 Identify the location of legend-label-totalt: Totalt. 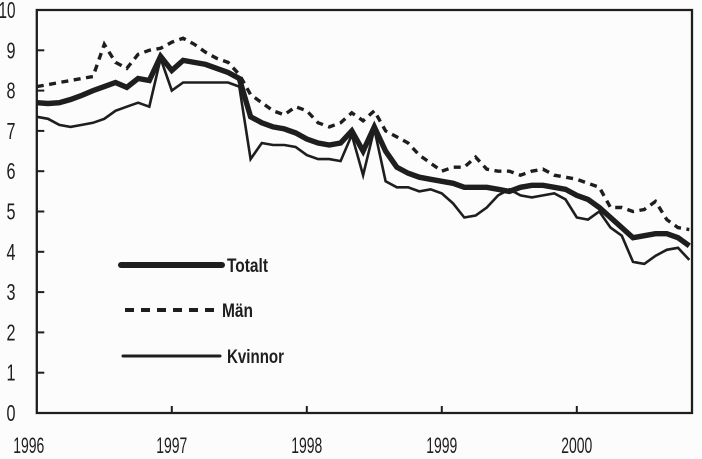
(248, 266).